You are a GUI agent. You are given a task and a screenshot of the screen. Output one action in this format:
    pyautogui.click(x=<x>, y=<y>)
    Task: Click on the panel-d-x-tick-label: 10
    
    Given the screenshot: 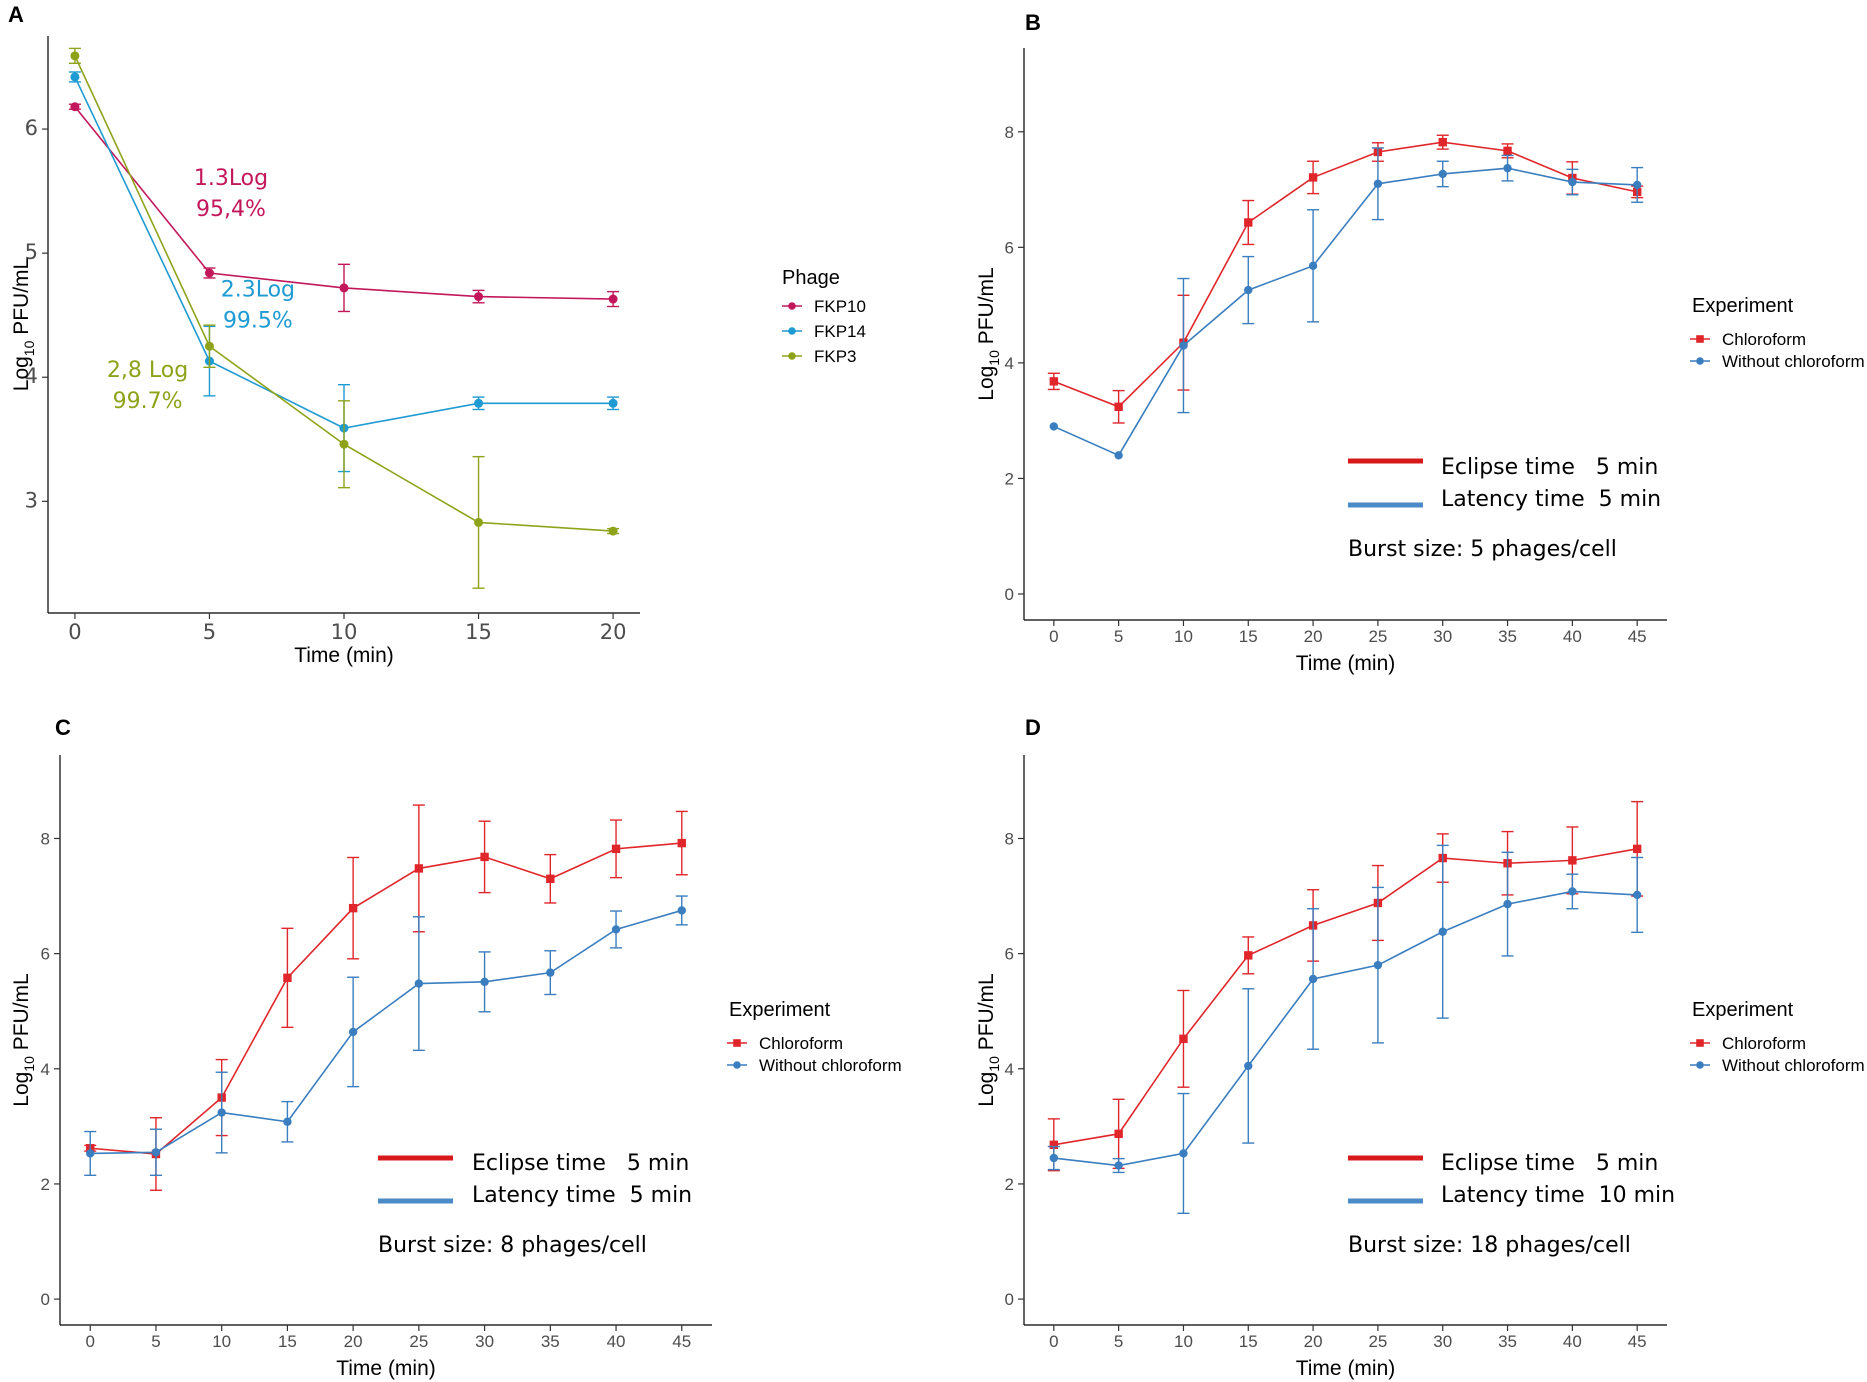 What is the action you would take?
    pyautogui.click(x=1183, y=1341)
    